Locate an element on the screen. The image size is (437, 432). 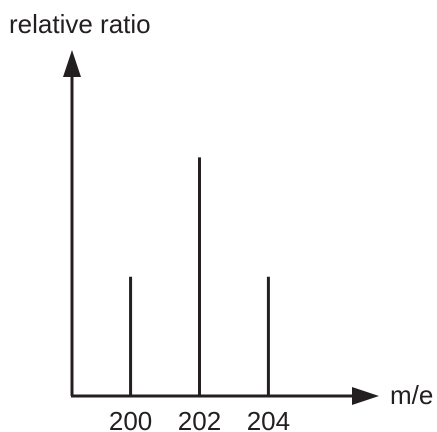
x-axis-label: m/e is located at coordinates (411, 395).